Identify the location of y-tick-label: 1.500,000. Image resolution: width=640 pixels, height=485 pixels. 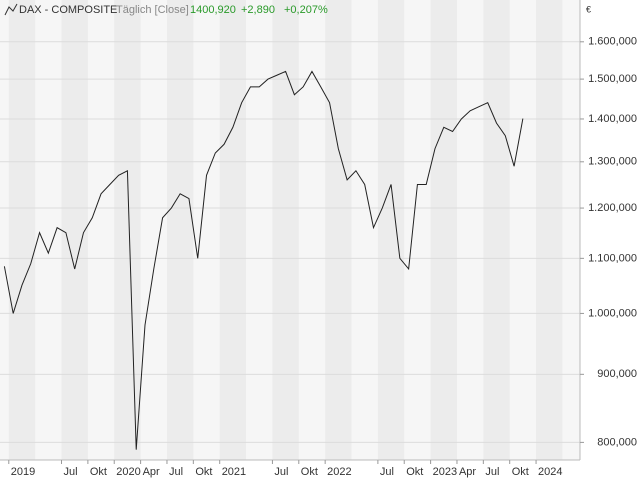
(612, 79).